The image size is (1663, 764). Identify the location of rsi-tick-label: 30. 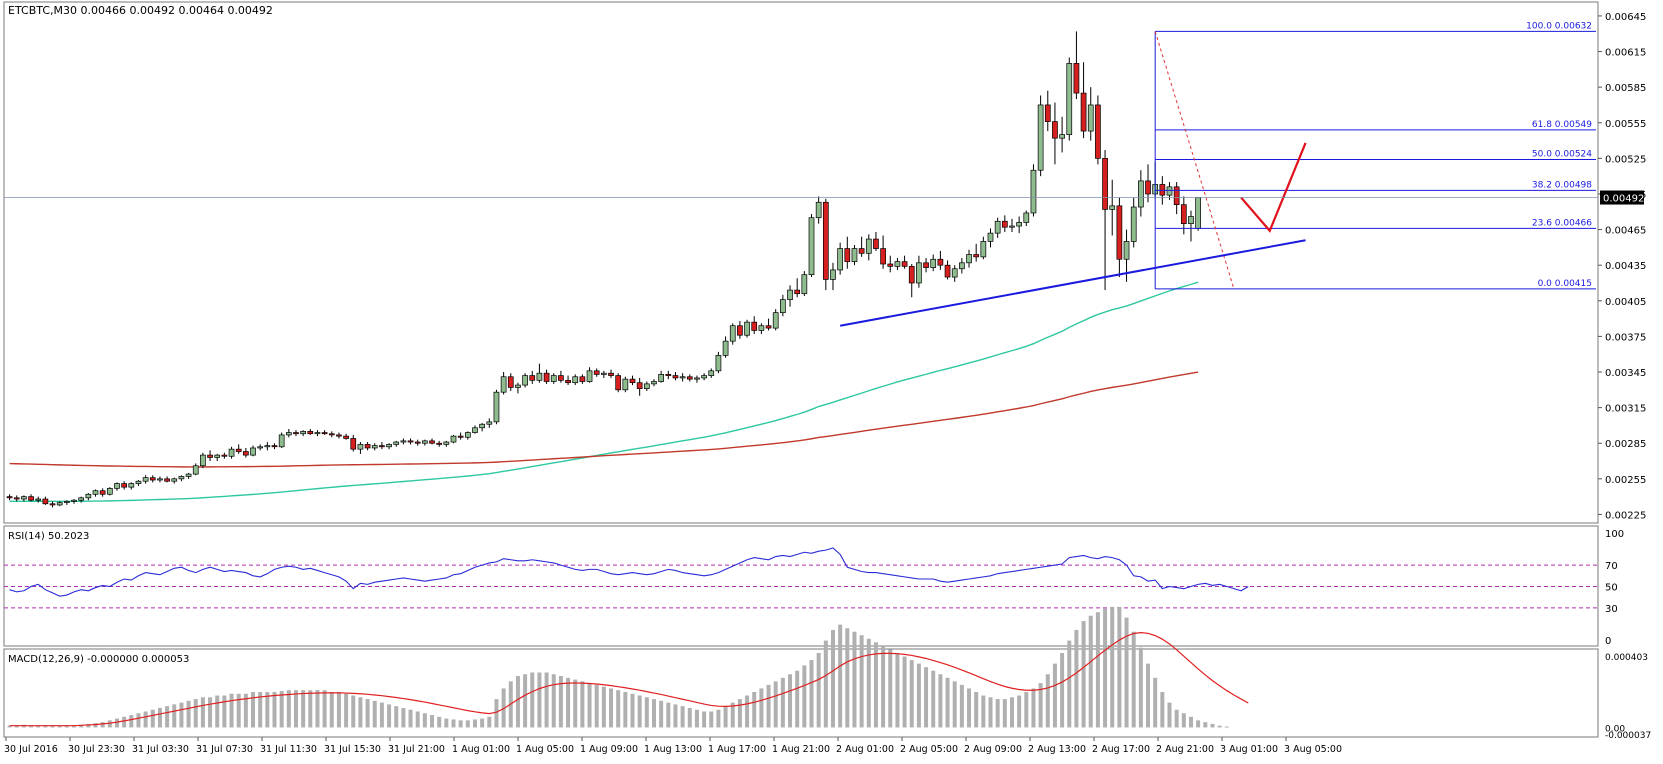
(1611, 609).